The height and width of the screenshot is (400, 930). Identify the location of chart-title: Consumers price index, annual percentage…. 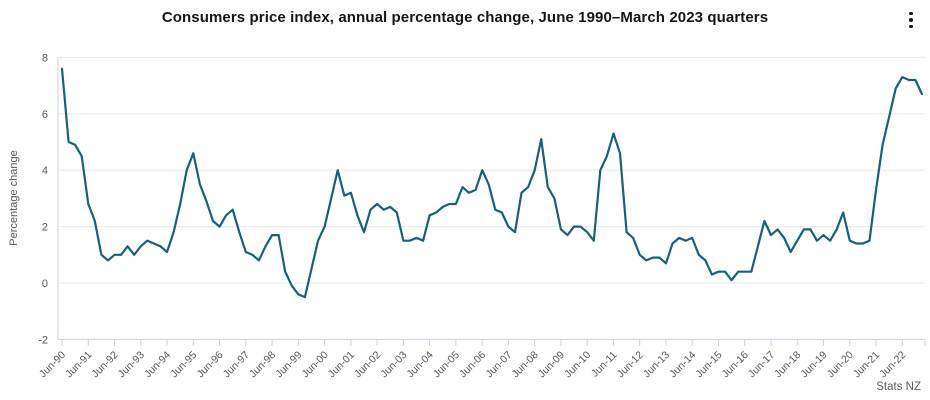
(465, 17).